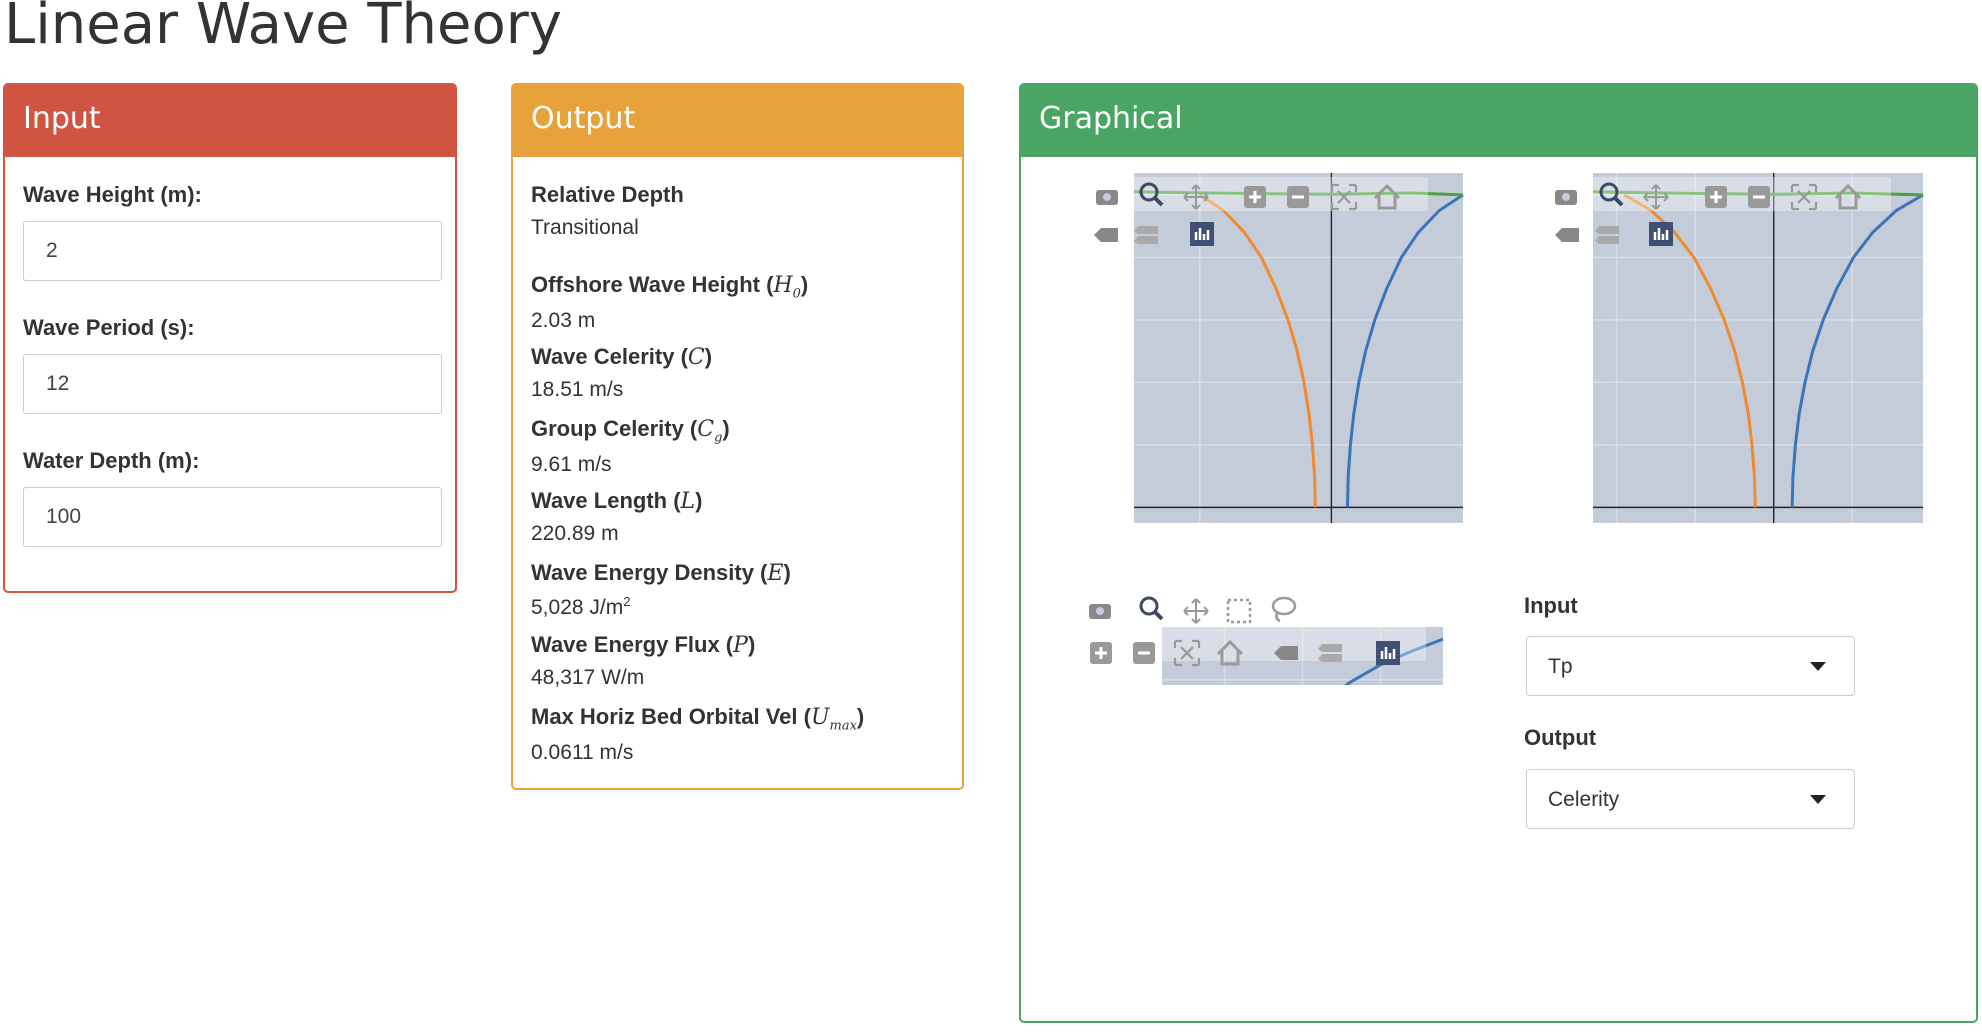 The image size is (1982, 1032). I want to click on offshore-wave-height-subscript: 0, so click(796, 294).